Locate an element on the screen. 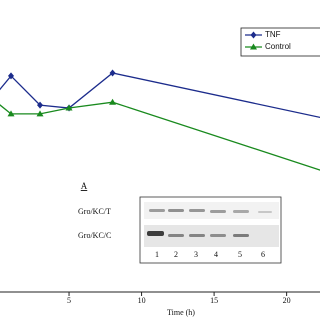 The width and height of the screenshot is (320, 320). x-tick-label: 5 is located at coordinates (69, 300).